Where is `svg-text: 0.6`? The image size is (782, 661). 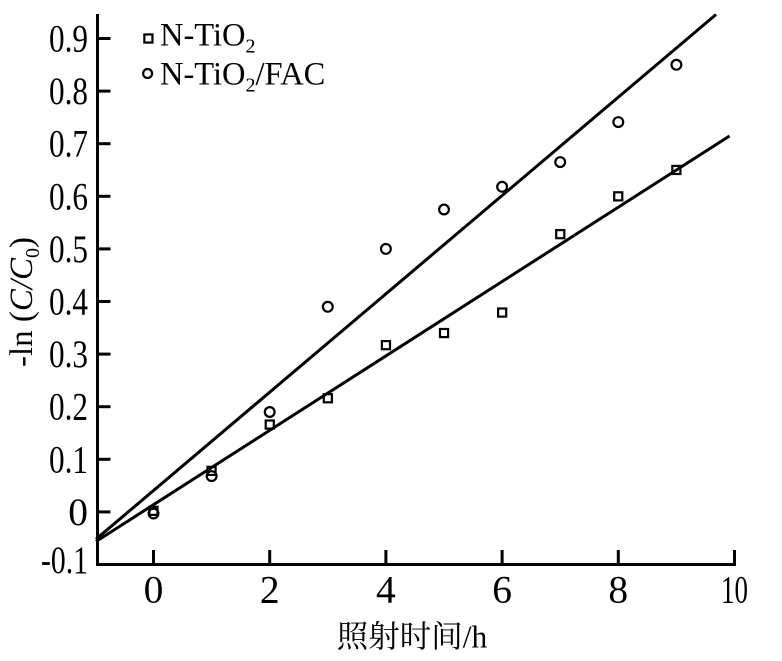 svg-text: 0.6 is located at coordinates (68, 196).